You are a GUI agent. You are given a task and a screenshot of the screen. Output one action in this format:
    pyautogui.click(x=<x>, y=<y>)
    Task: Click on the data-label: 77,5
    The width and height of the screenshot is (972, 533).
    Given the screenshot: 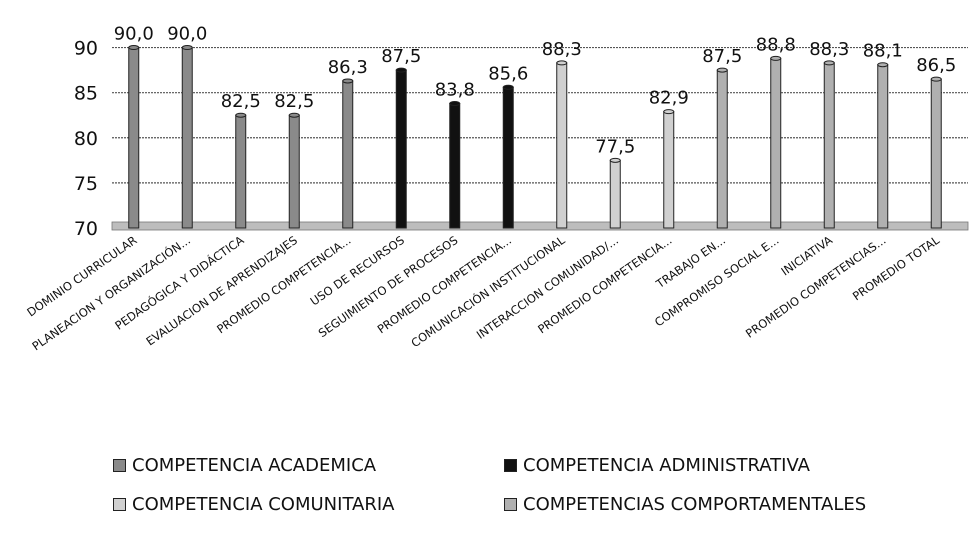 What is the action you would take?
    pyautogui.click(x=615, y=146)
    